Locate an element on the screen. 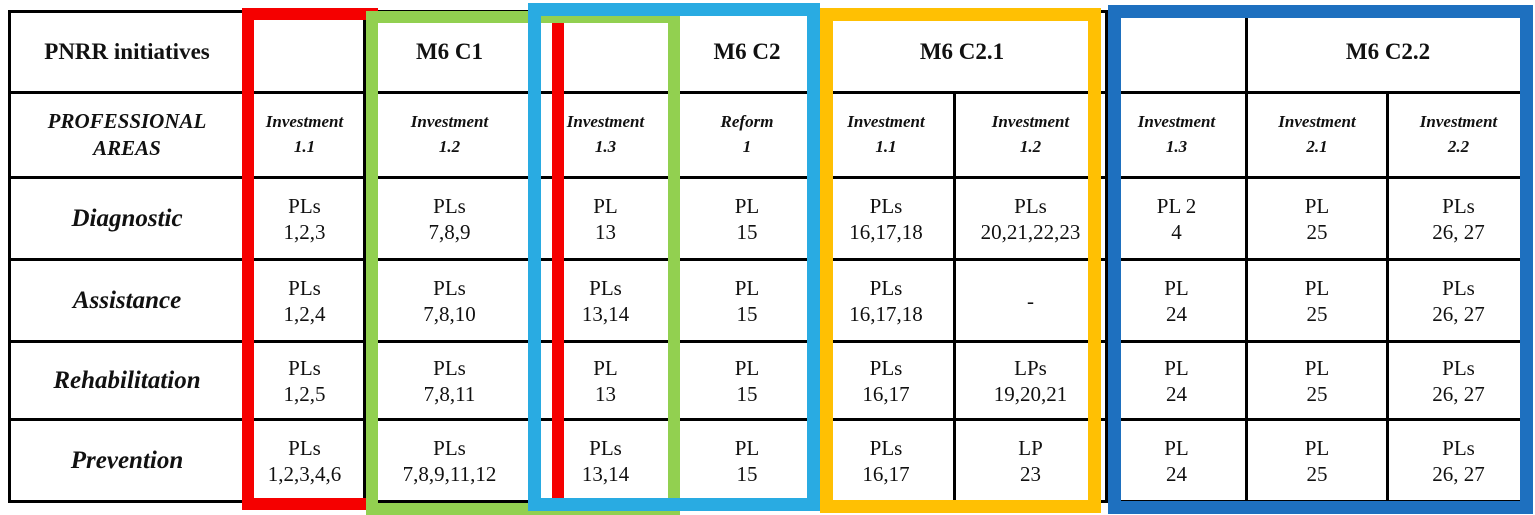  pl-code: LPs is located at coordinates (1030, 367).